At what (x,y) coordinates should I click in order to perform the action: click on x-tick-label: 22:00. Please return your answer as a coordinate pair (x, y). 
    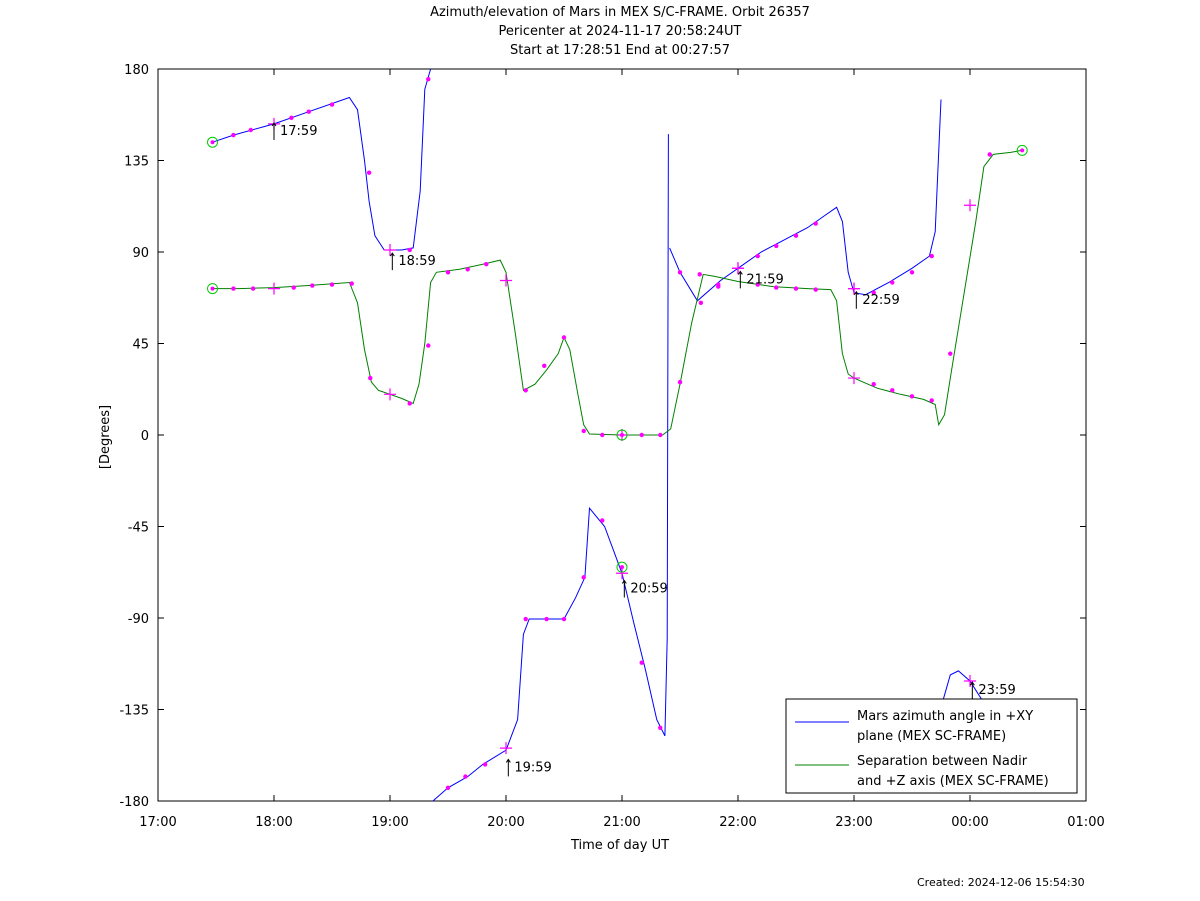
    Looking at the image, I should click on (737, 822).